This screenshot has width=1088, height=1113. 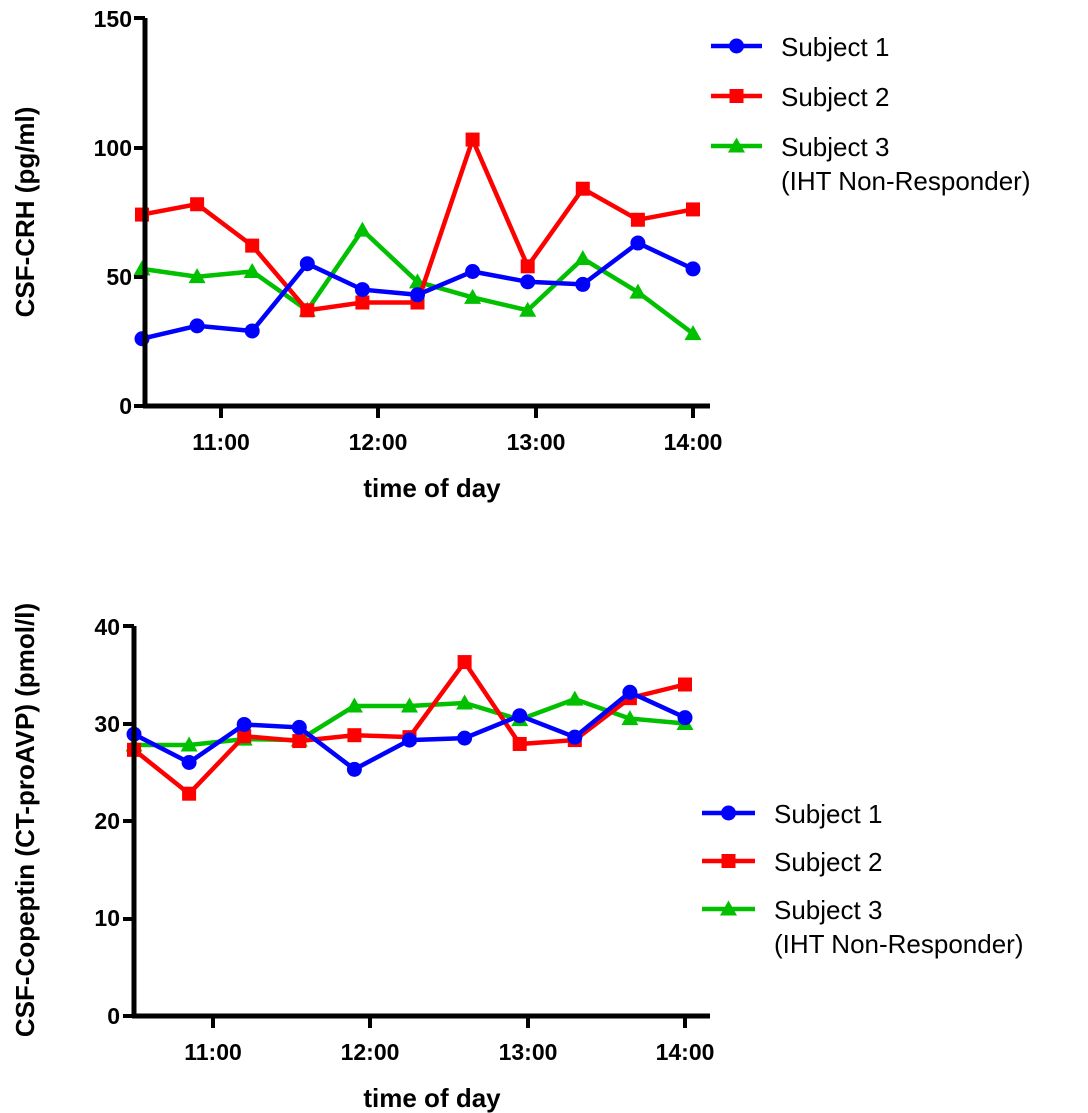 I want to click on copeptin-legend-label: Subject 2, so click(x=828, y=862).